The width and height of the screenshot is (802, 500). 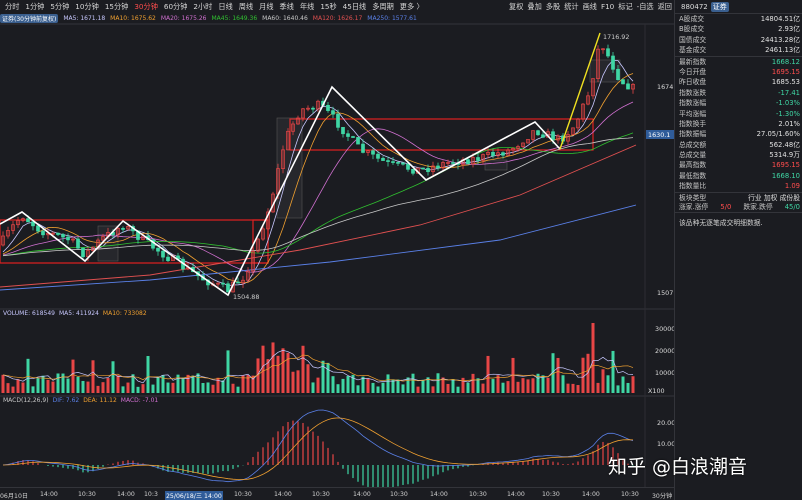 What do you see at coordinates (784, 144) in the screenshot?
I see `stat-value: 562.48亿` at bounding box center [784, 144].